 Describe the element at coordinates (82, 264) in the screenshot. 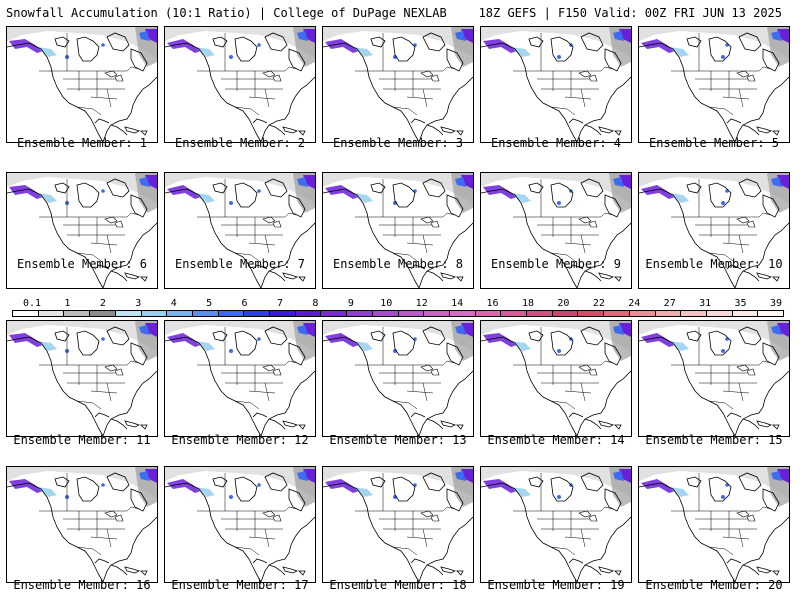

I see `ensemble-member-caption: Ensemble Member: 6` at that location.